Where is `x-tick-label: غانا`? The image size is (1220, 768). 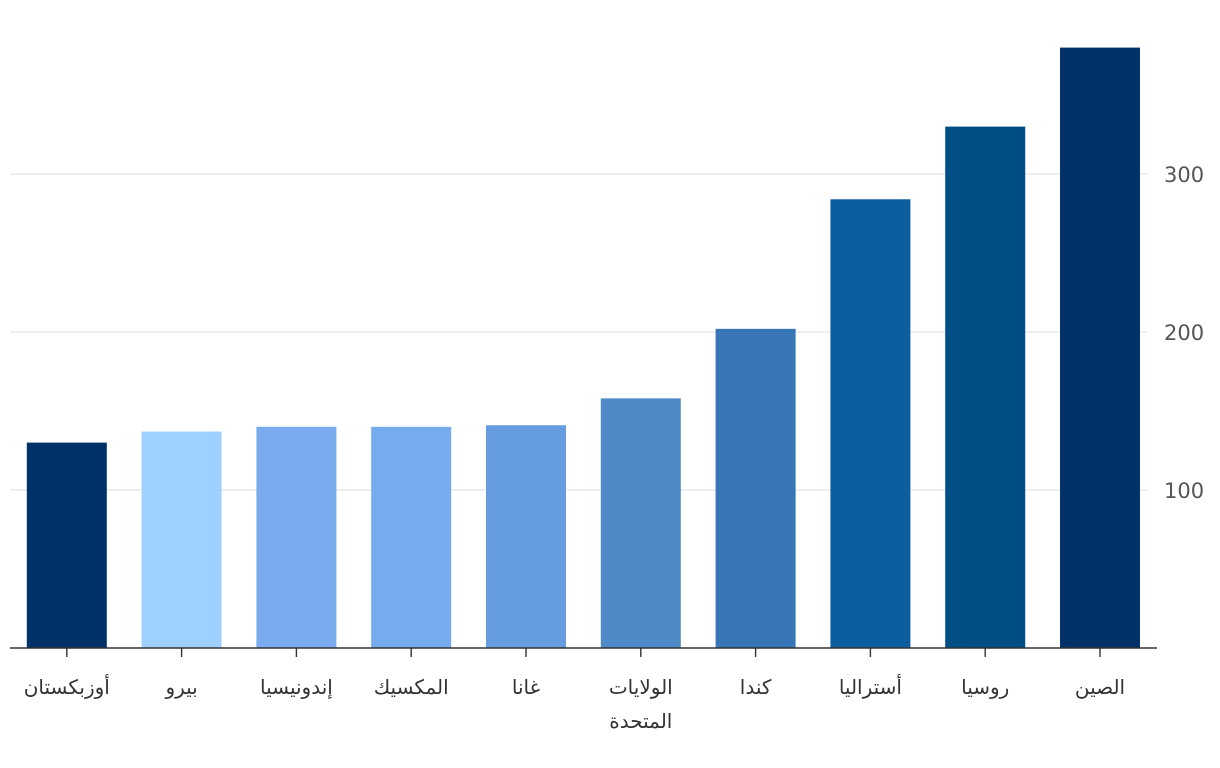
x-tick-label: غانا is located at coordinates (526, 687).